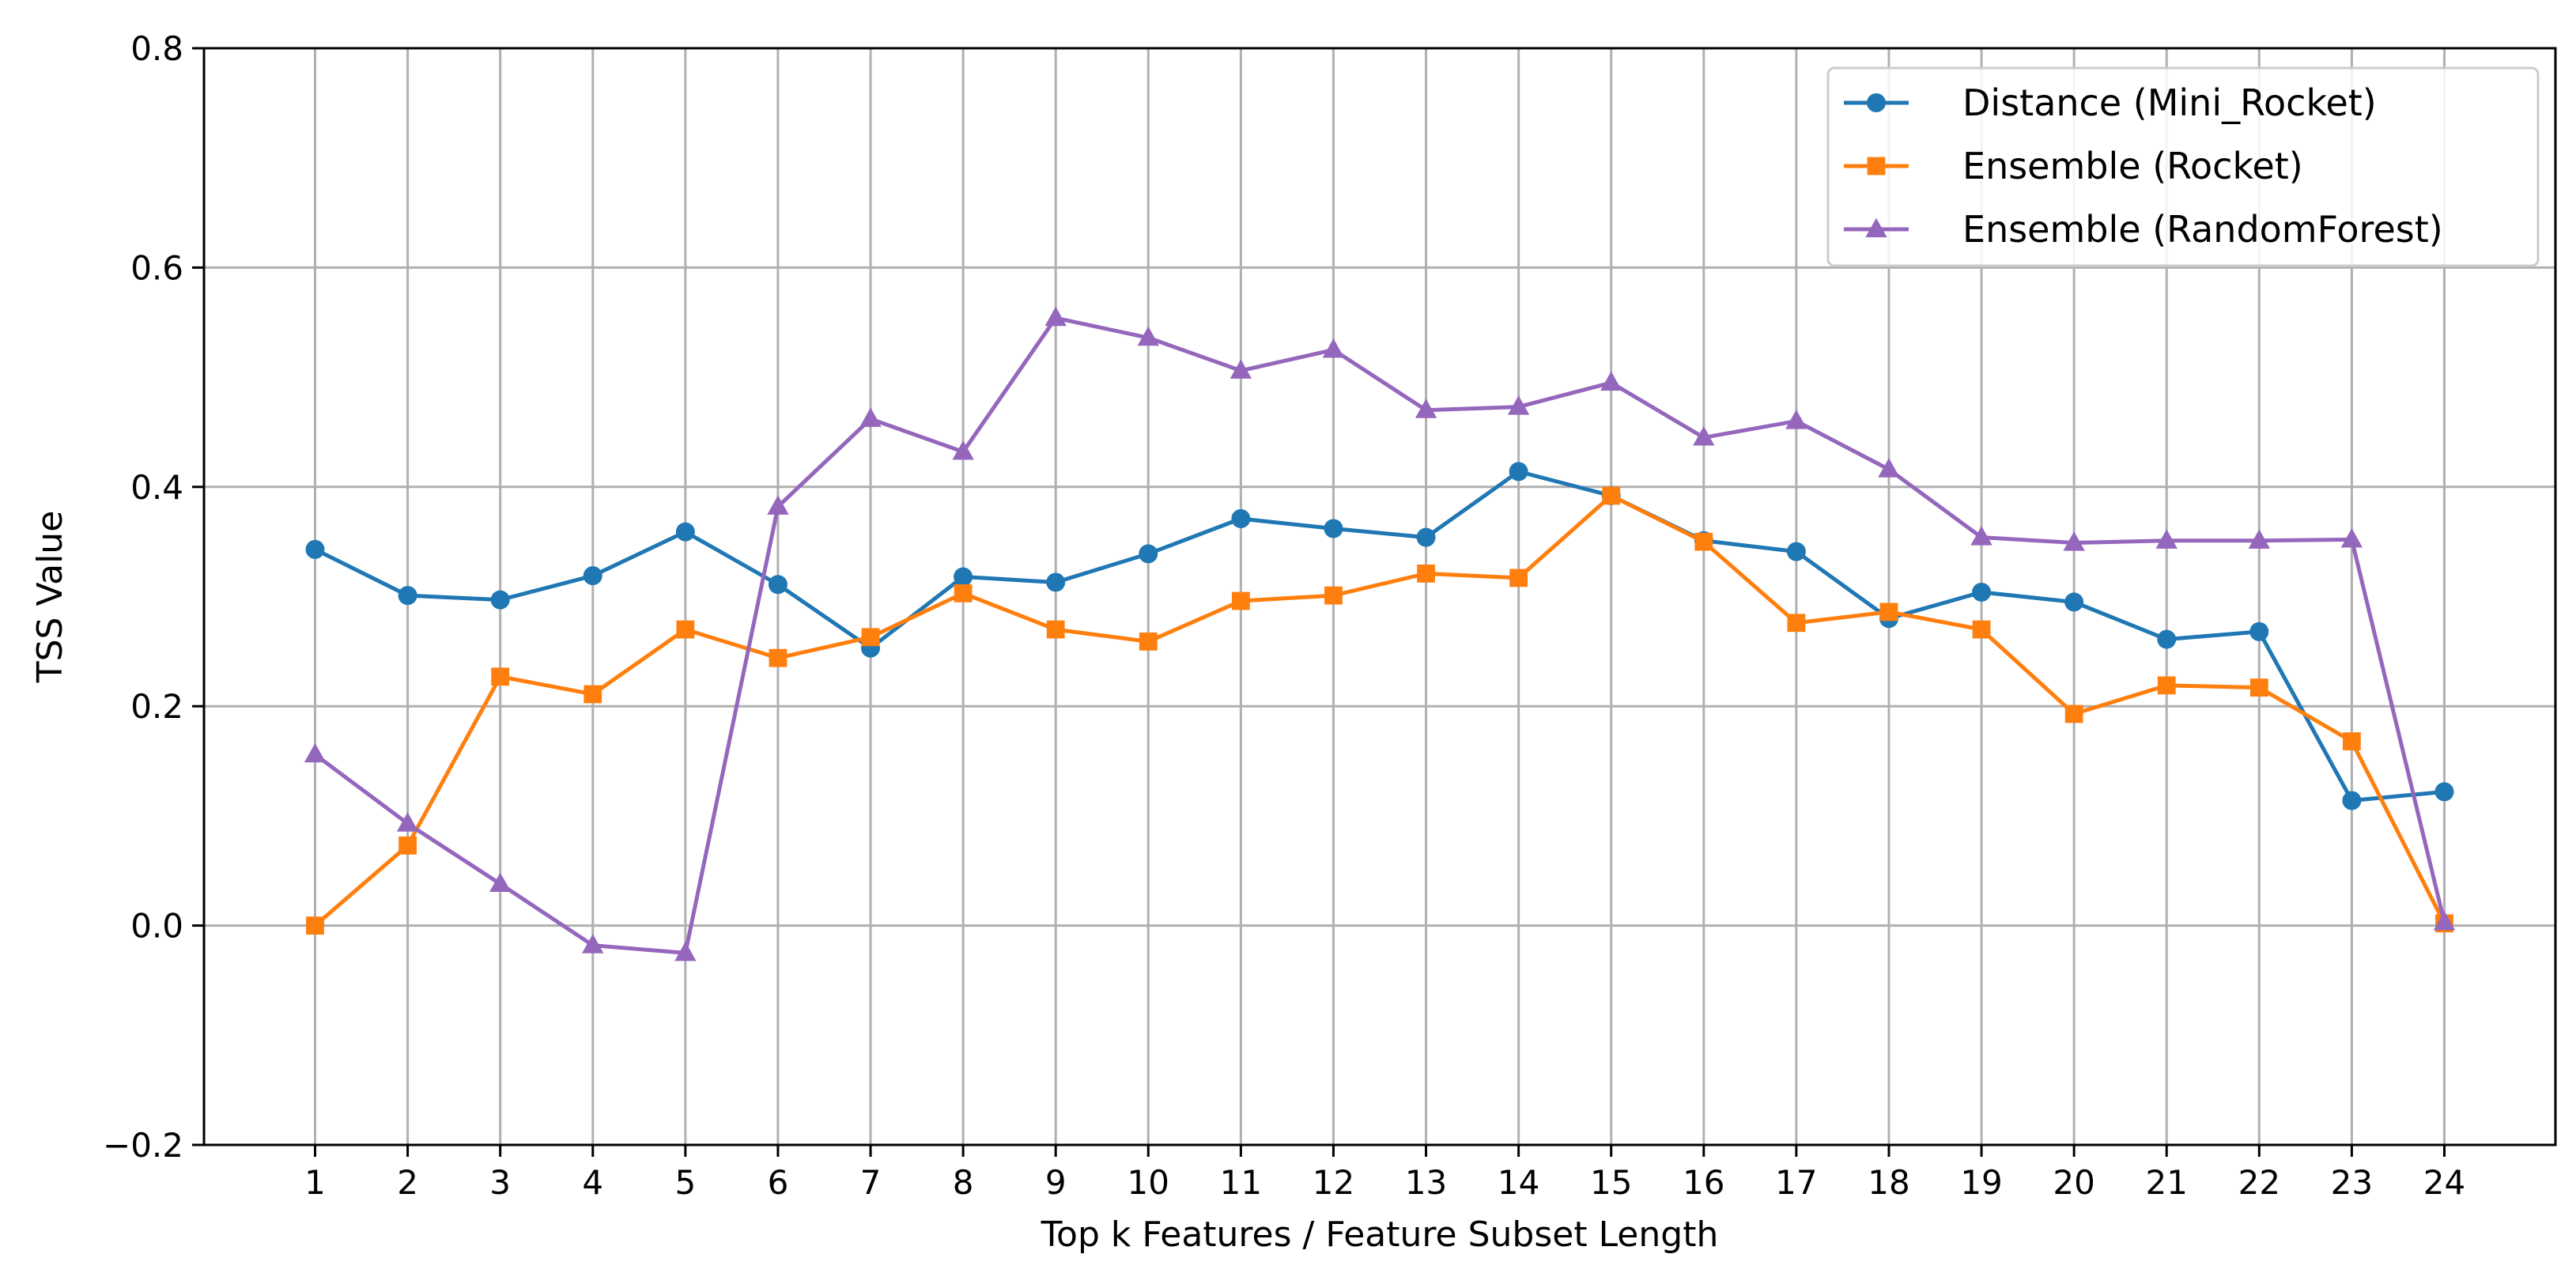 The width and height of the screenshot is (2576, 1273). Describe the element at coordinates (1796, 1182) in the screenshot. I see `x-tick-label: 17` at that location.